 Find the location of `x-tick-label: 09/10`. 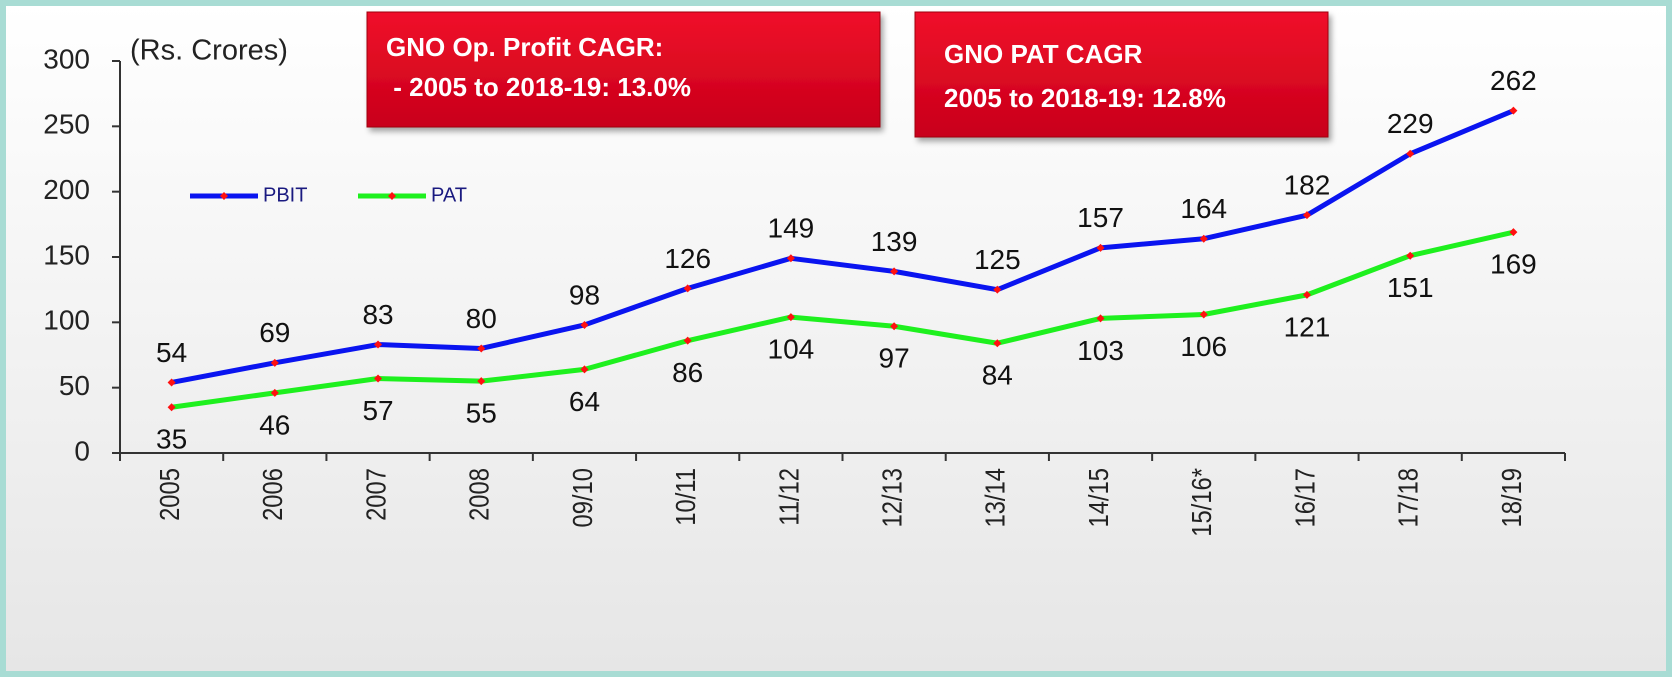

x-tick-label: 09/10 is located at coordinates (582, 498).